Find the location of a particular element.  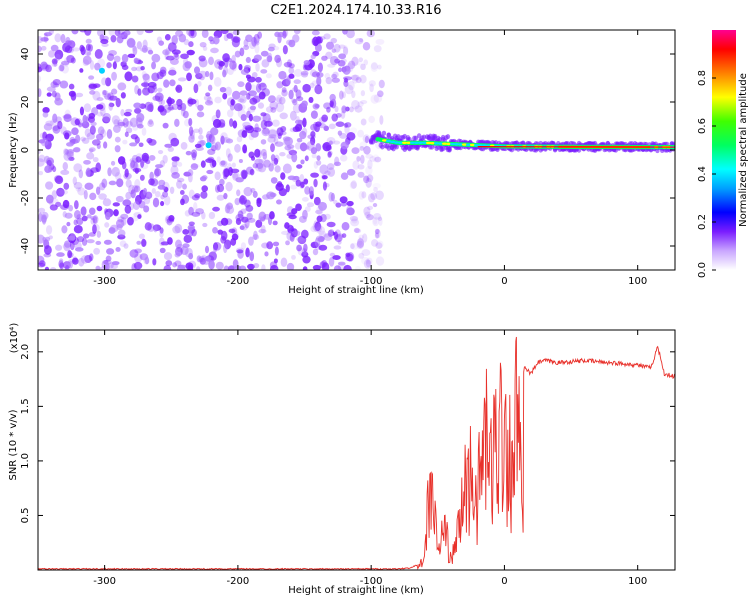

x-tick-label: -200 is located at coordinates (238, 581).